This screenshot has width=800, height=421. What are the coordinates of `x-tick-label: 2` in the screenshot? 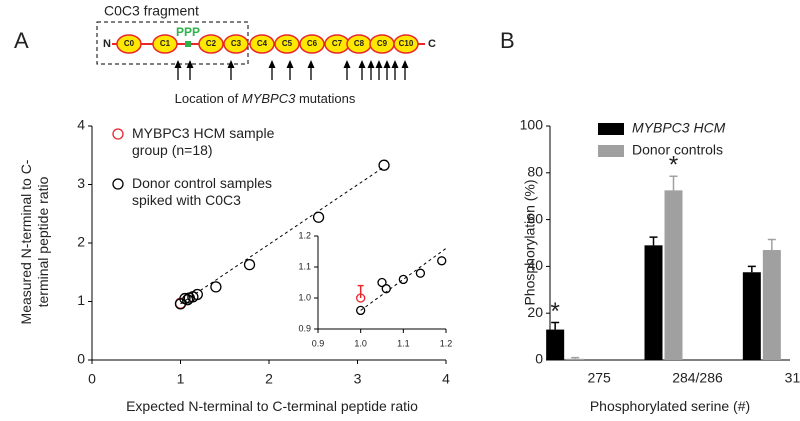 It's located at (269, 379).